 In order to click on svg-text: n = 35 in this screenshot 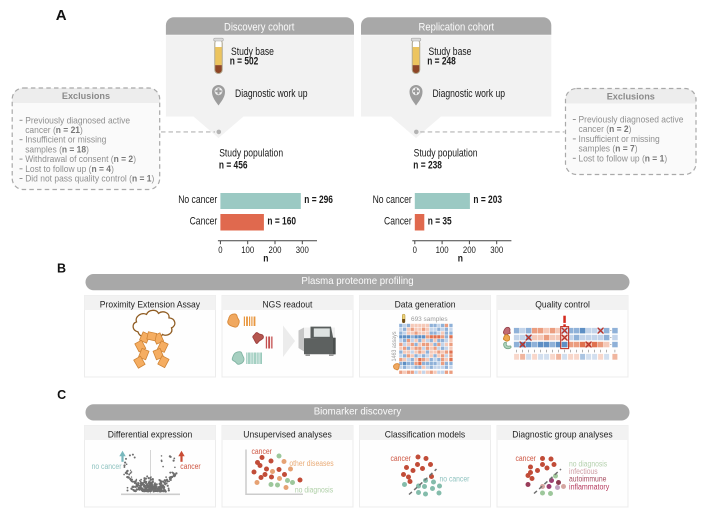, I will do `click(440, 221)`.